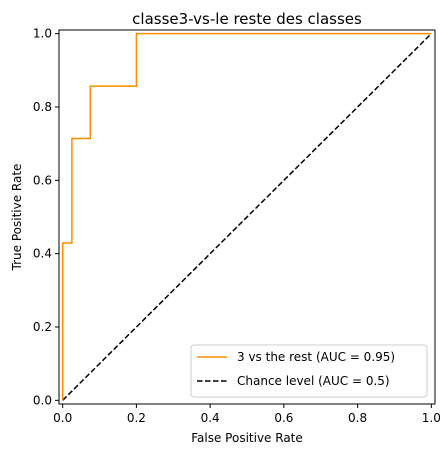 The image size is (448, 455). Describe the element at coordinates (247, 414) in the screenshot. I see `x-axis: 0.0 0.2 0.4 0.6 0.8 1.0` at that location.